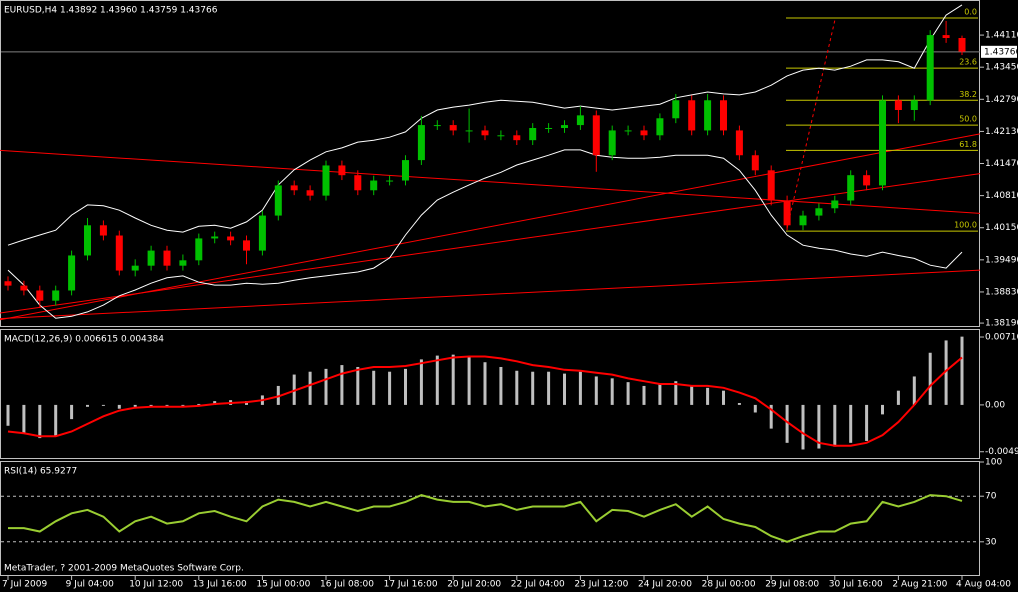 The image size is (1018, 592). I want to click on fib-label: 100.0, so click(965, 225).